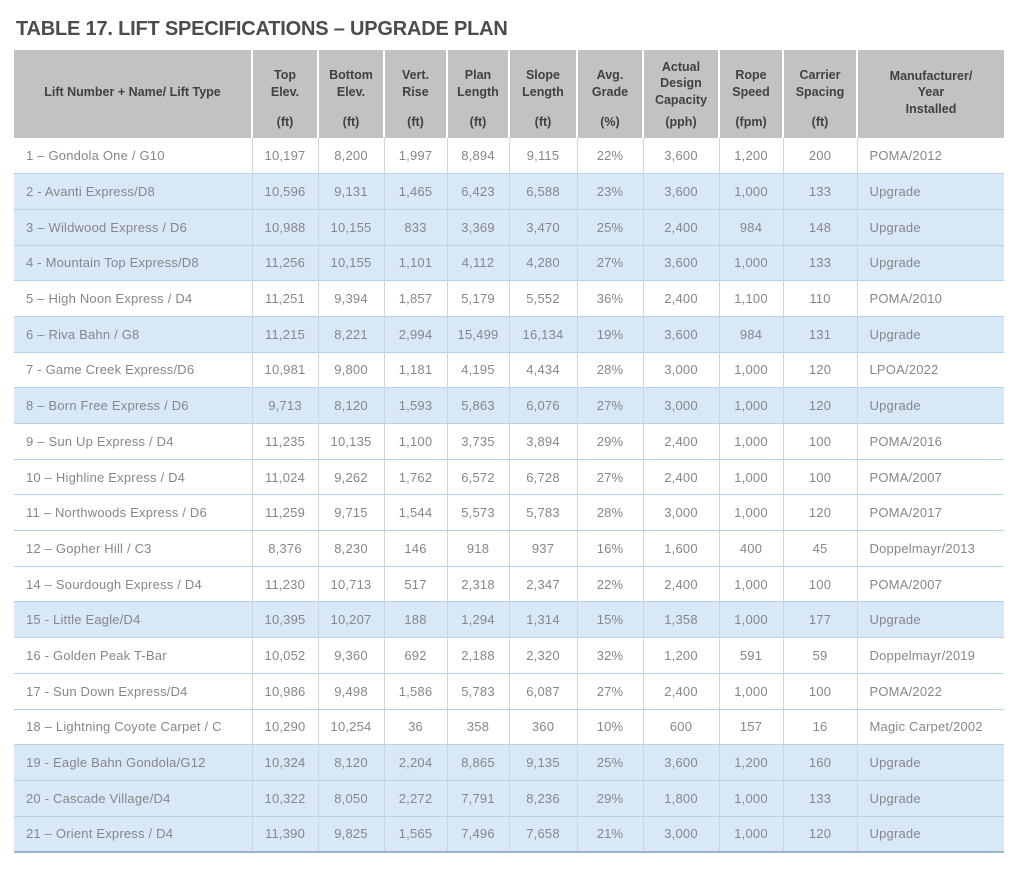 Image resolution: width=1023 pixels, height=877 pixels. What do you see at coordinates (610, 512) in the screenshot?
I see `cell-avg-grade: 28%` at bounding box center [610, 512].